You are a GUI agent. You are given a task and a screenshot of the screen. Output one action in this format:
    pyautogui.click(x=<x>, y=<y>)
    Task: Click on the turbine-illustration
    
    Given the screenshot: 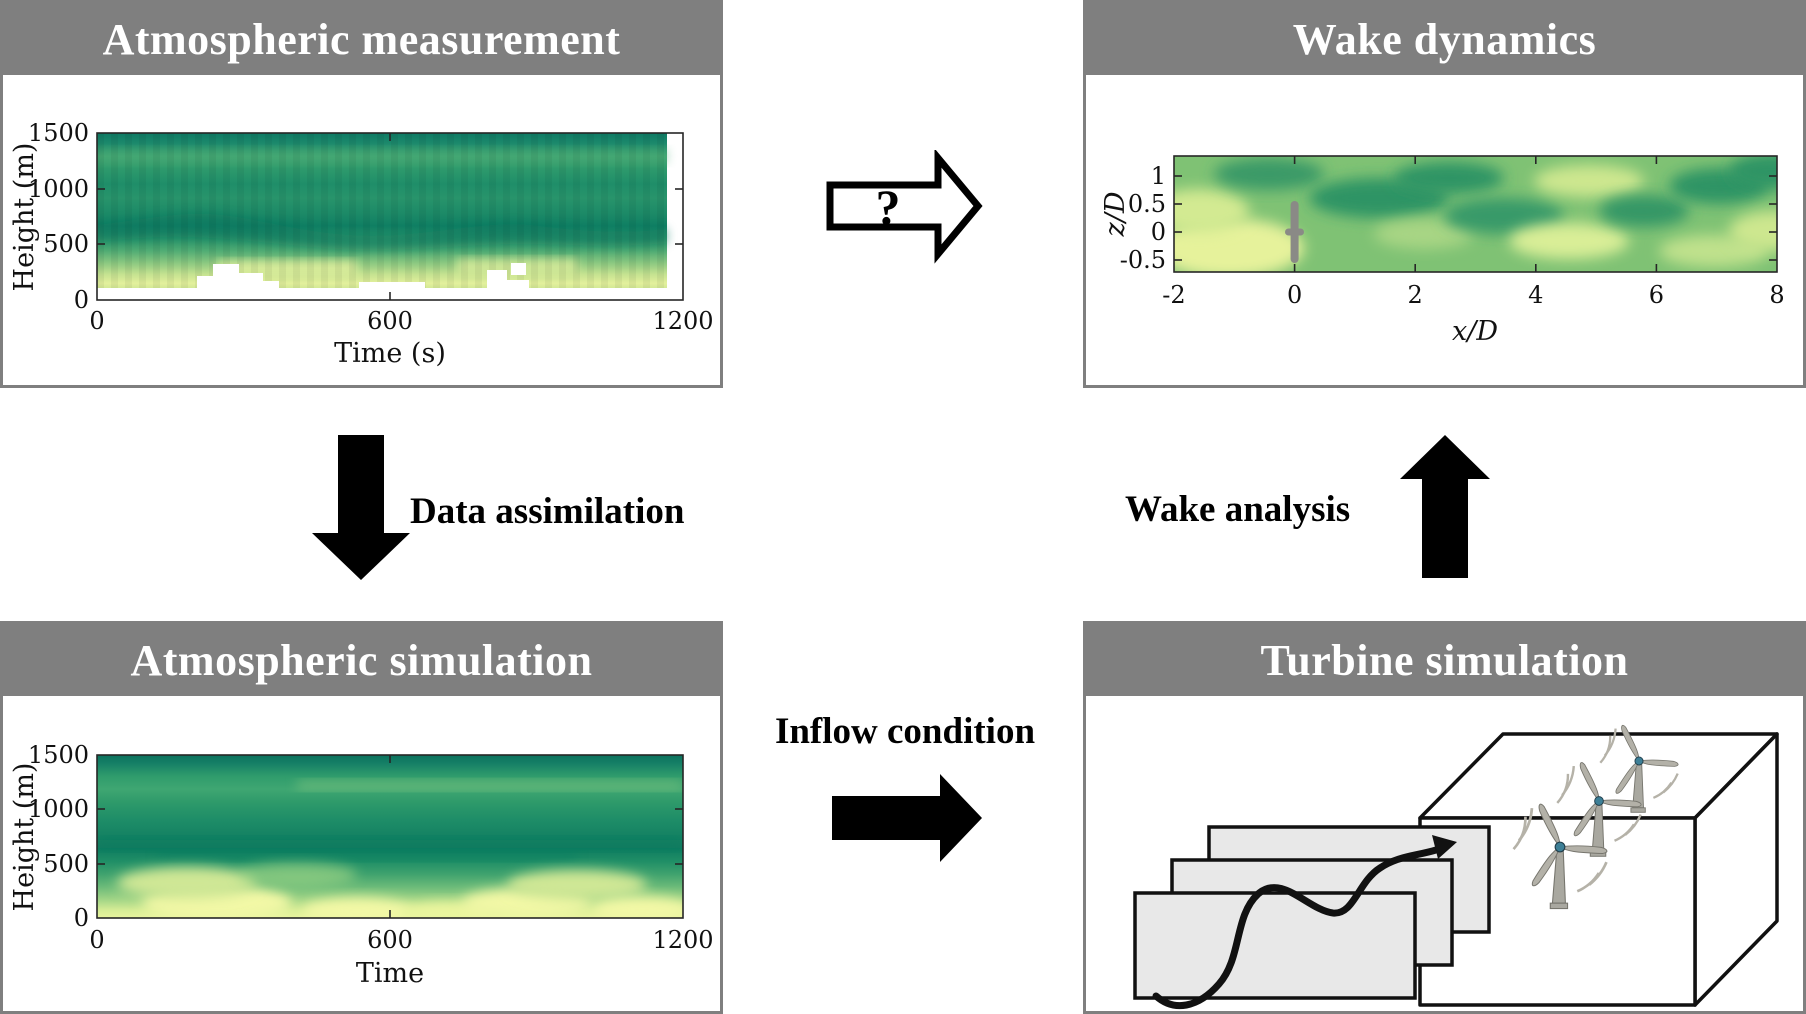 What is the action you would take?
    pyautogui.click(x=1456, y=866)
    